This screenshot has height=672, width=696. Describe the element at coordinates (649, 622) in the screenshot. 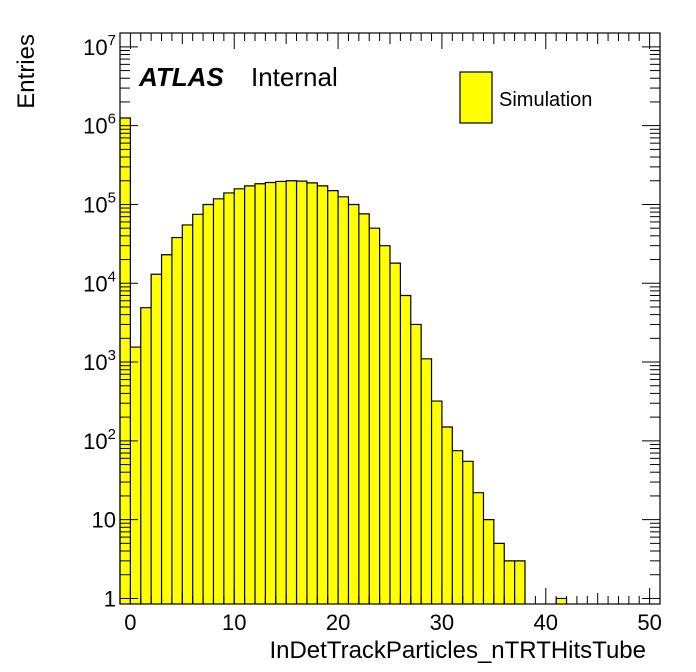

I see `x-tick-label: 50` at that location.